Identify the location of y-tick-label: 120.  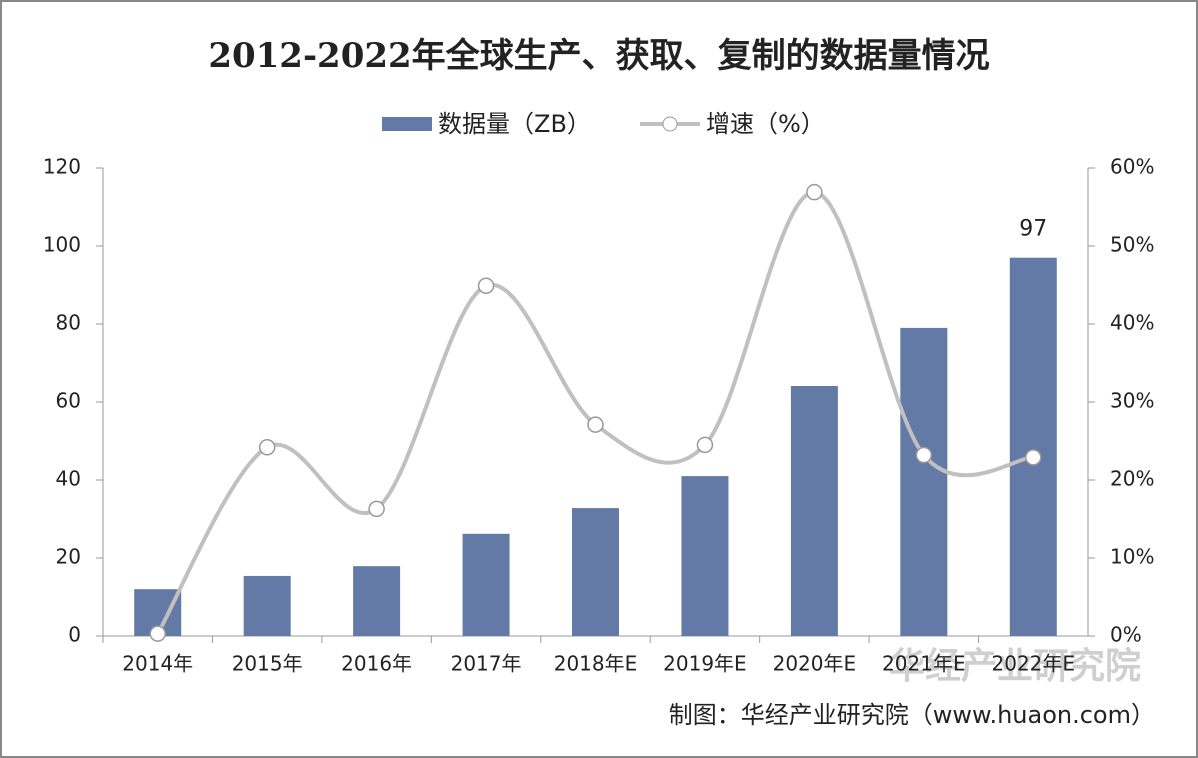
(62, 167).